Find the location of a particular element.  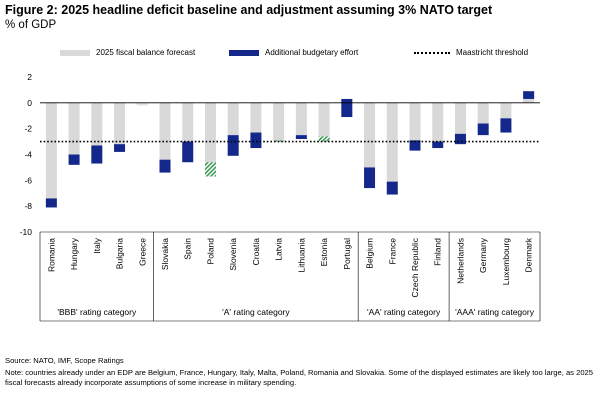

legend-label-threshold: Maastricht threshold is located at coordinates (492, 52).